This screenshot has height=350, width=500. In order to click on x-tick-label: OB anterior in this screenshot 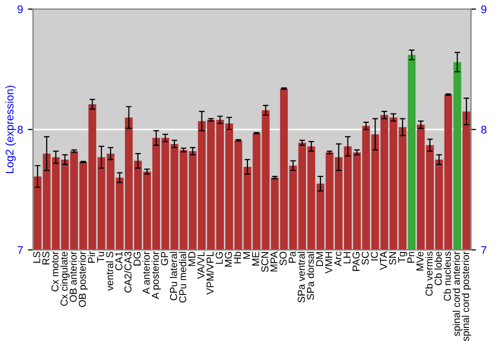, I will do `click(73, 276)`.